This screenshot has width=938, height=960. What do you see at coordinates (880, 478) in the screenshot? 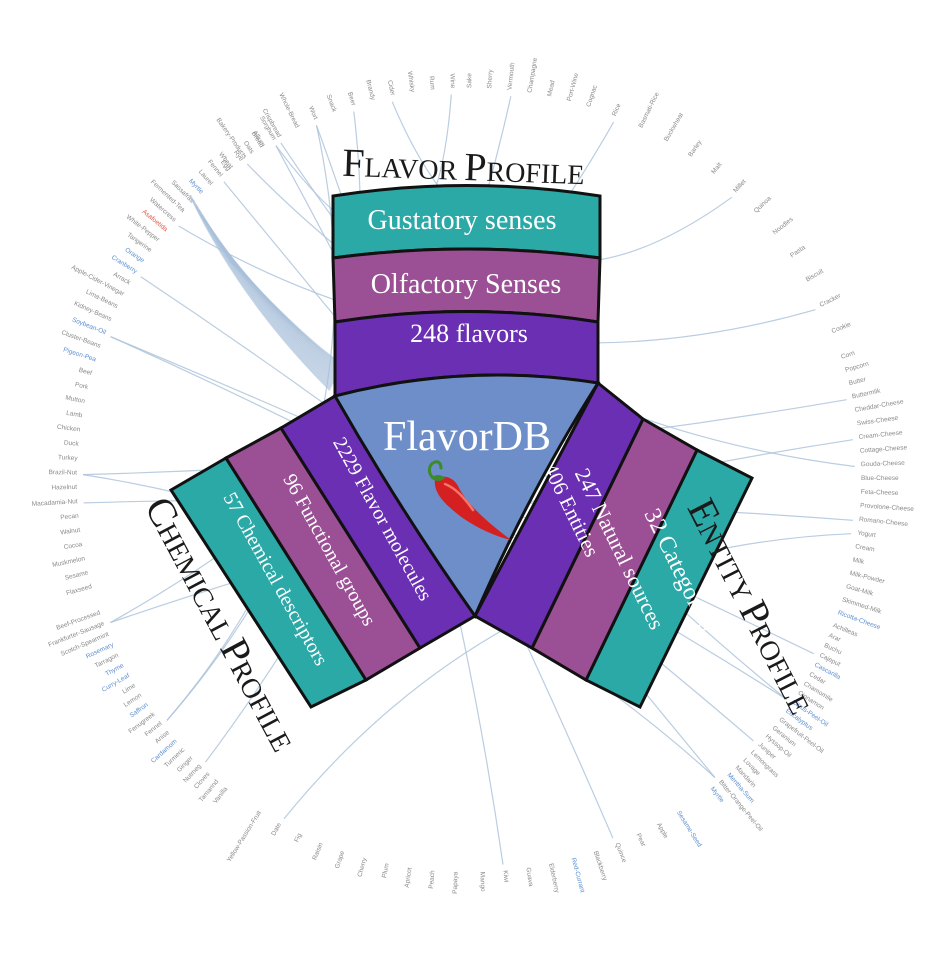
I see `ring-label: Blue-Cheese` at bounding box center [880, 478].